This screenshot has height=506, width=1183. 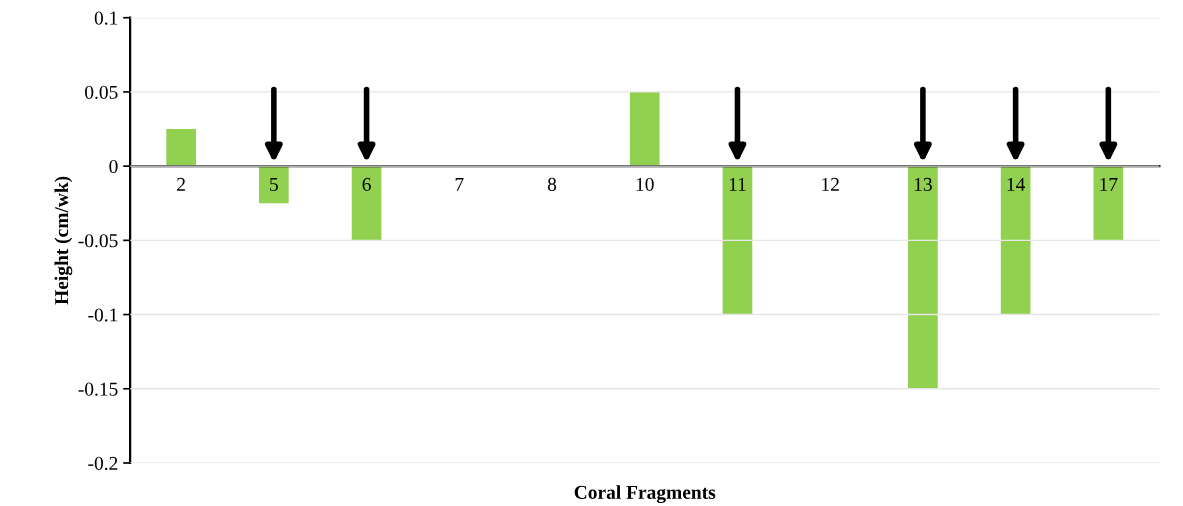 I want to click on y-tick-label: 0, so click(x=113, y=166).